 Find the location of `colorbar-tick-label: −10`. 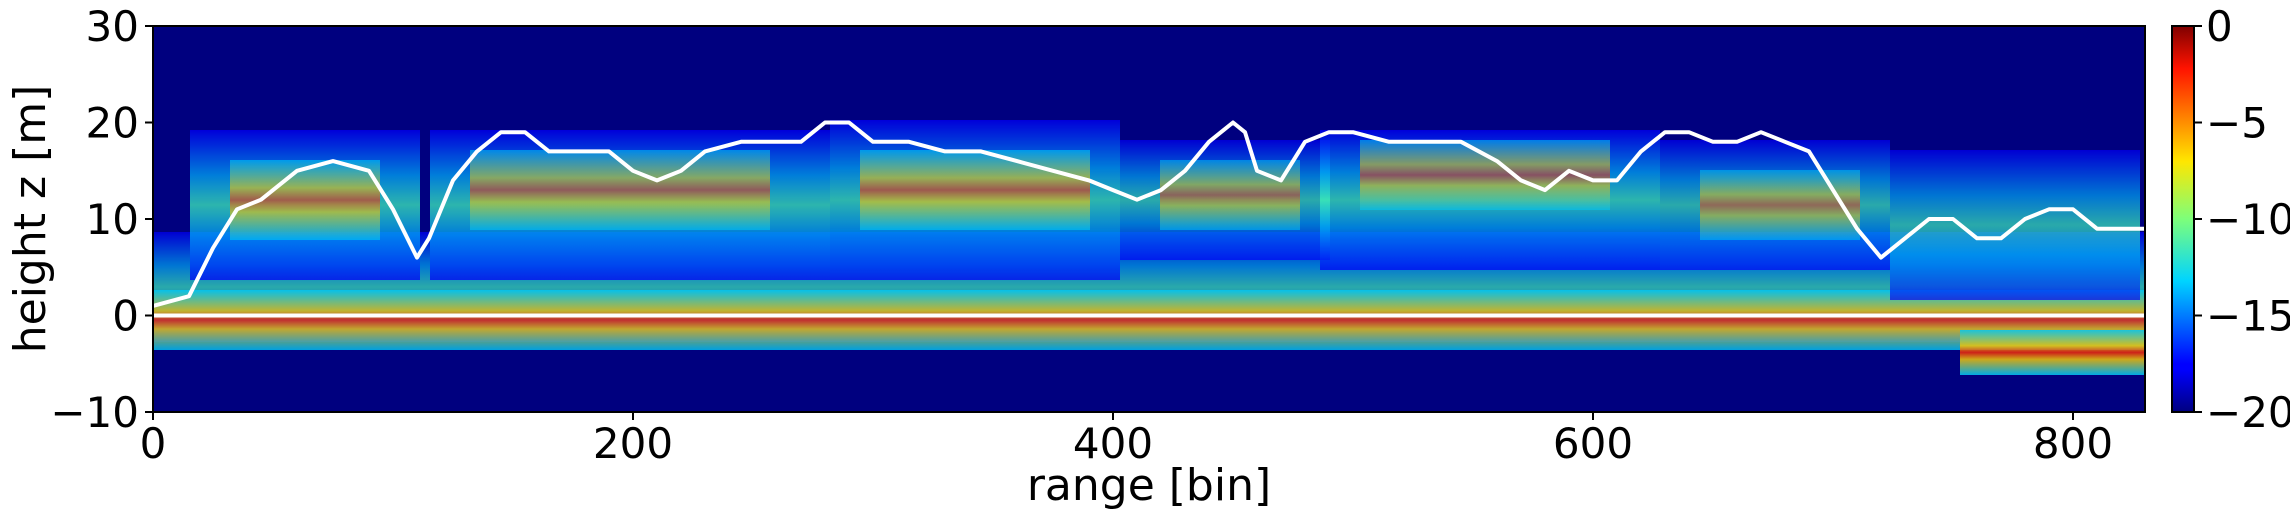

colorbar-tick-label: −10 is located at coordinates (2248, 219).